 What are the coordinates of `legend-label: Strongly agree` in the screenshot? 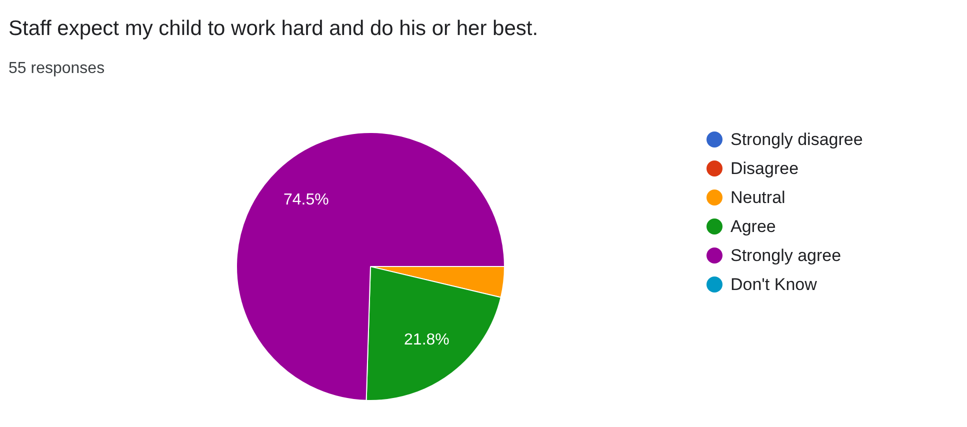 It's located at (786, 255).